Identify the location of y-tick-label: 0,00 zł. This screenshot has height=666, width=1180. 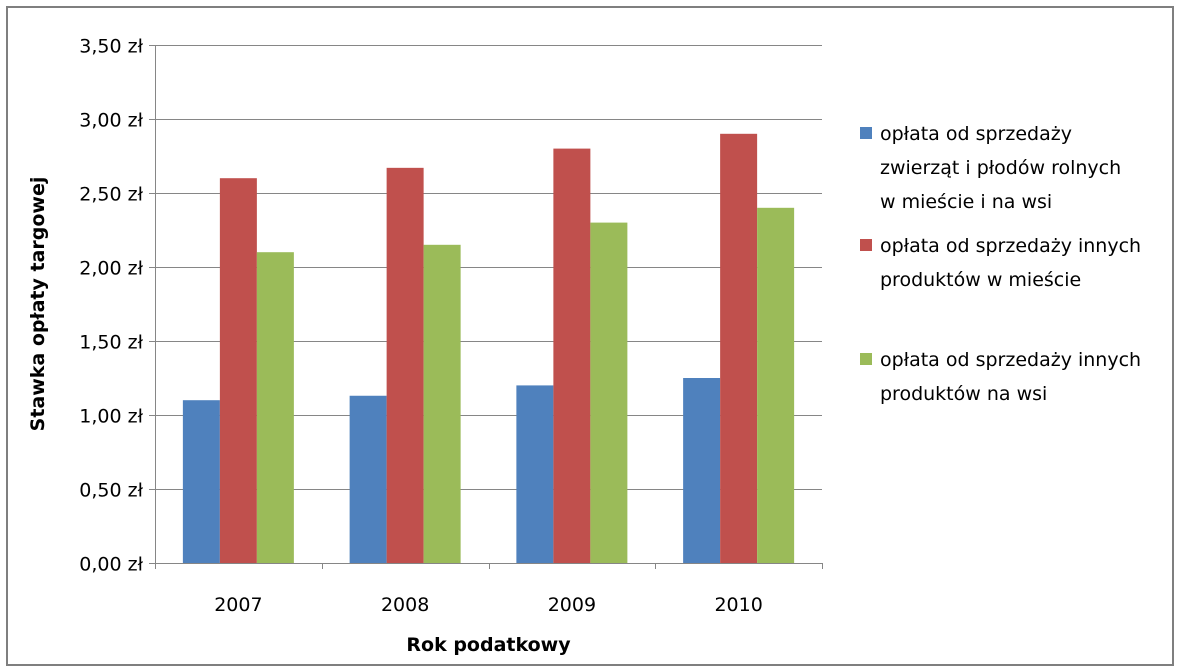
(111, 565).